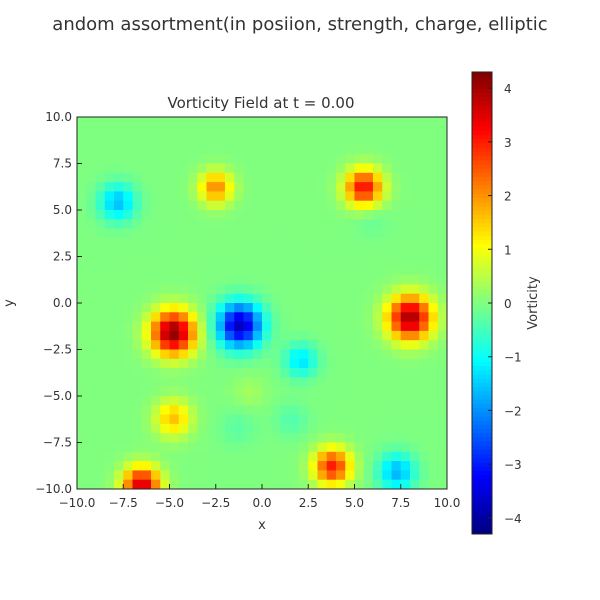  I want to click on y-tick-label: −2.5, so click(57, 350).